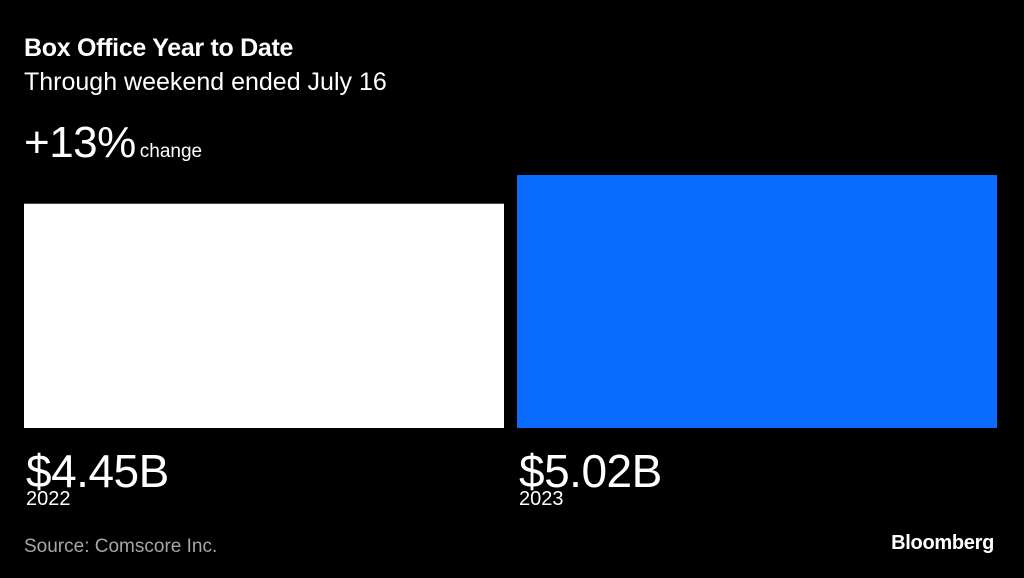 The width and height of the screenshot is (1024, 578). What do you see at coordinates (590, 471) in the screenshot?
I see `bar-value-label-2023: $5.02B` at bounding box center [590, 471].